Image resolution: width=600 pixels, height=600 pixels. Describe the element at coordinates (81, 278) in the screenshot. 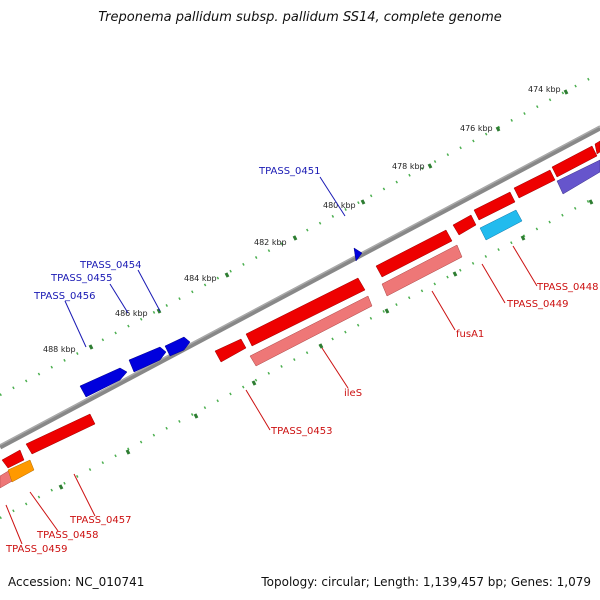

I see `label-tpass-0455: TPASS_0455` at that location.